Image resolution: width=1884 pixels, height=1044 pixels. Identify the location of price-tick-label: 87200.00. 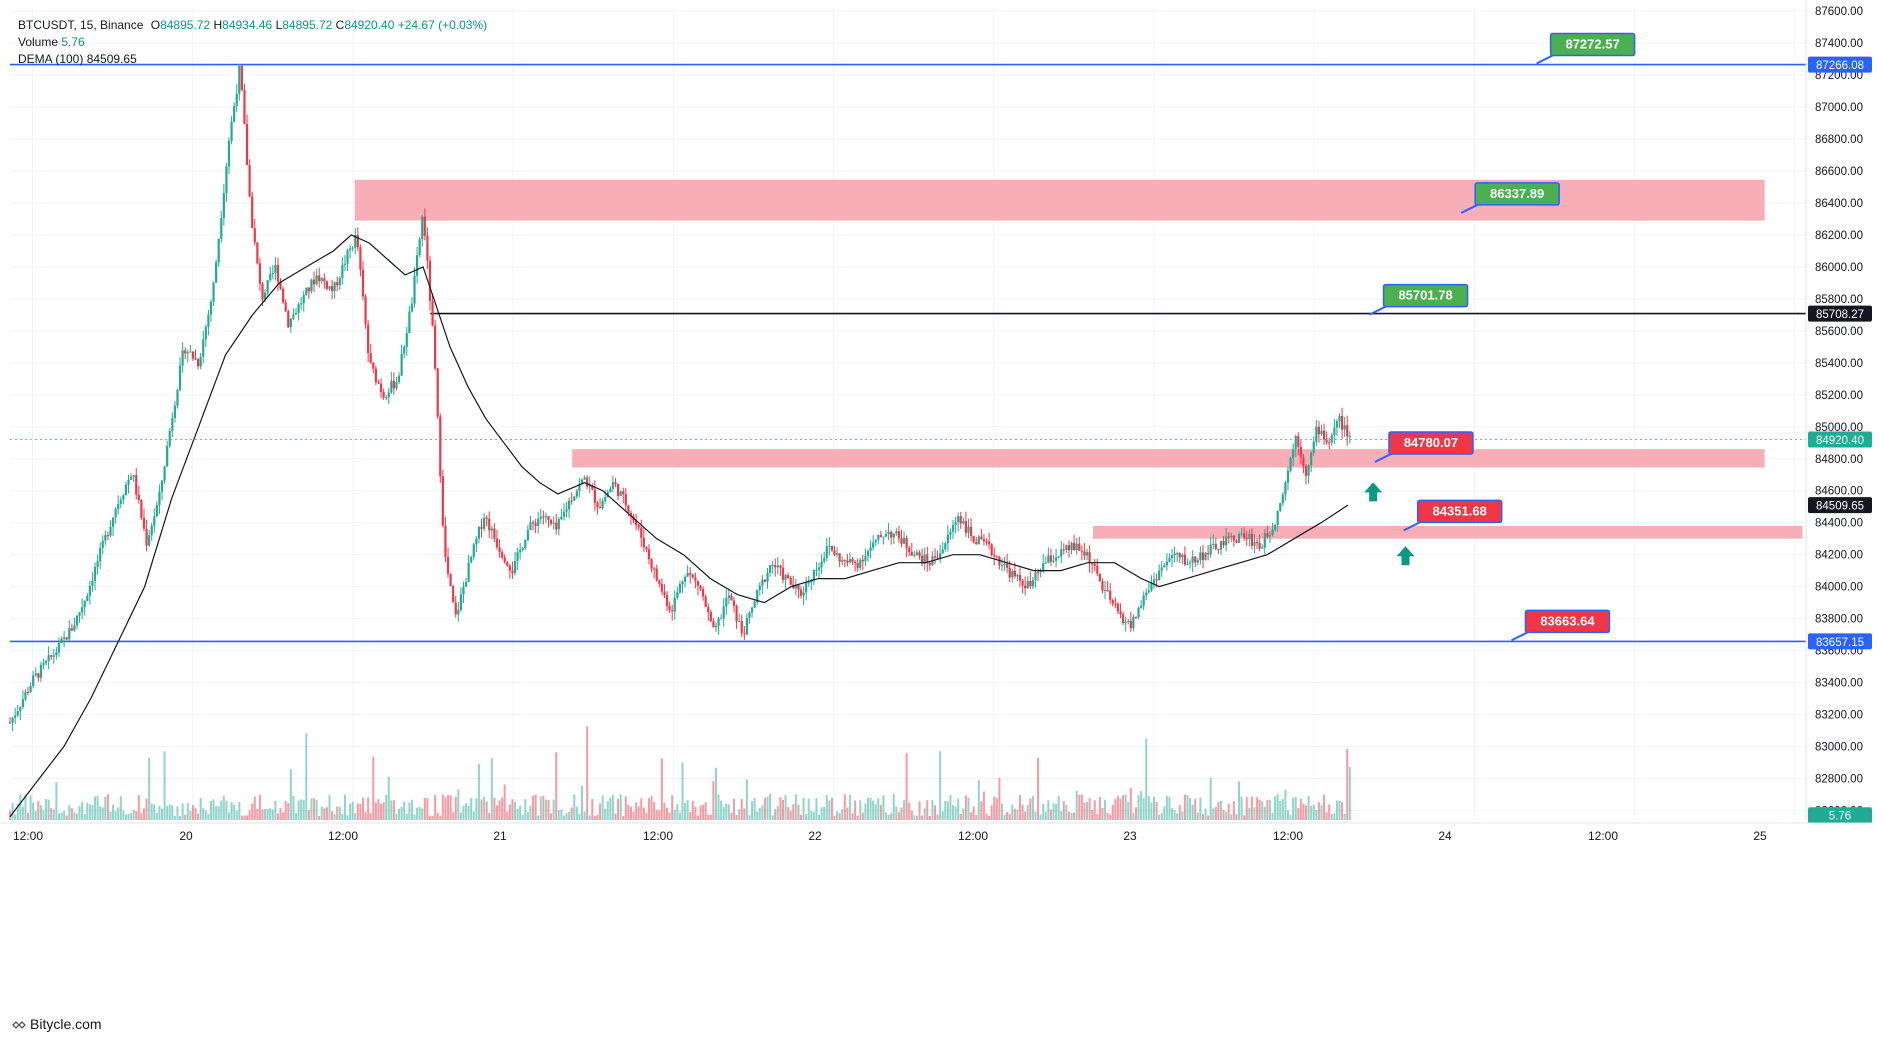
(1839, 76).